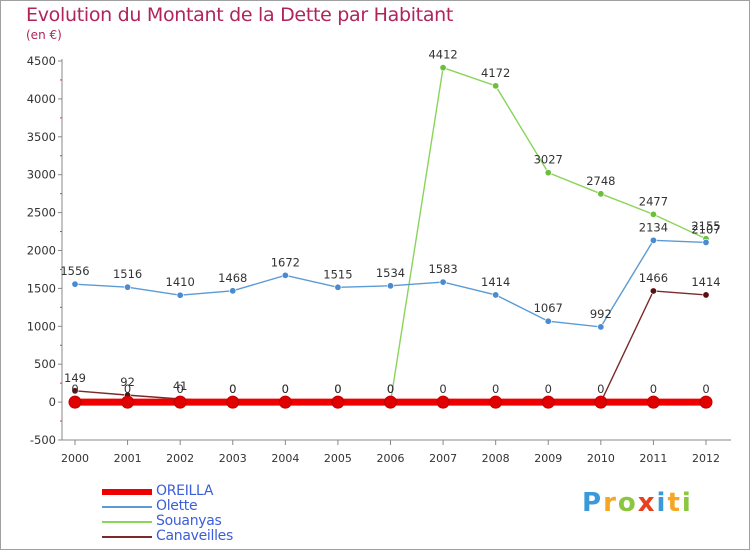  I want to click on data-label: 1672, so click(285, 262).